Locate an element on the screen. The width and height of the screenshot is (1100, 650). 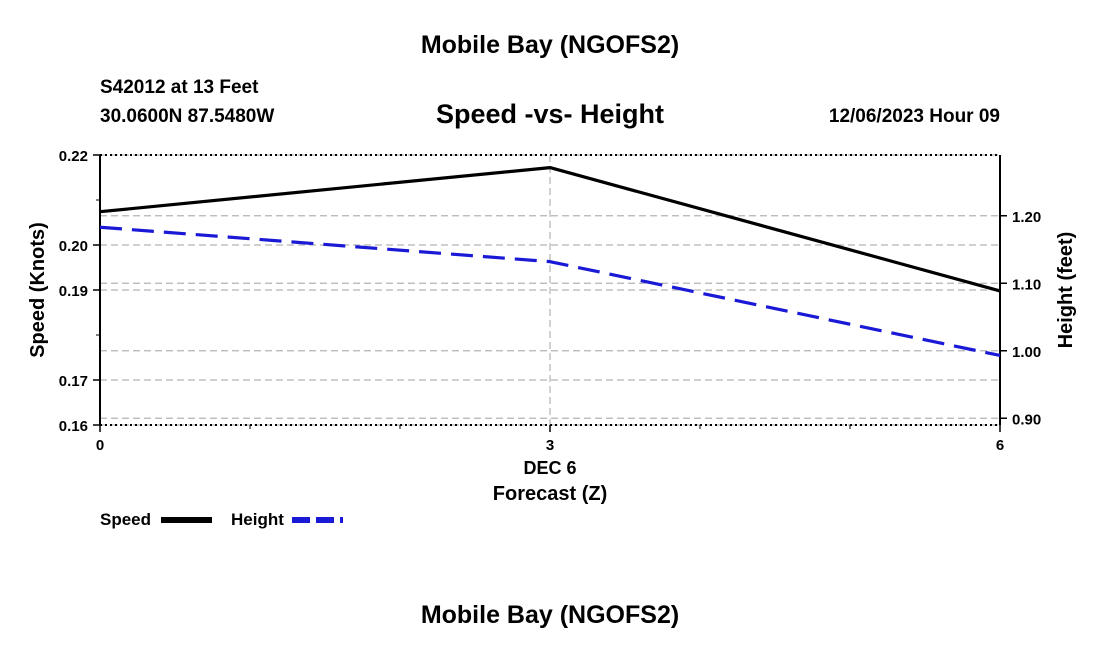
left-tick-label: 0.22 is located at coordinates (73, 156).